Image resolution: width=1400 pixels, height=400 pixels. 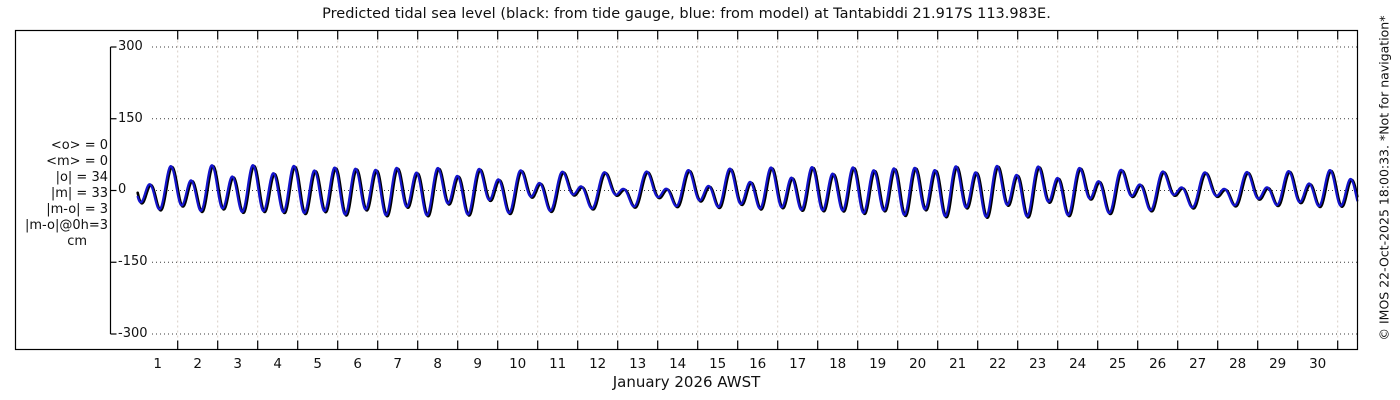 I want to click on y-tick-label-m150: -150, so click(x=133, y=261).